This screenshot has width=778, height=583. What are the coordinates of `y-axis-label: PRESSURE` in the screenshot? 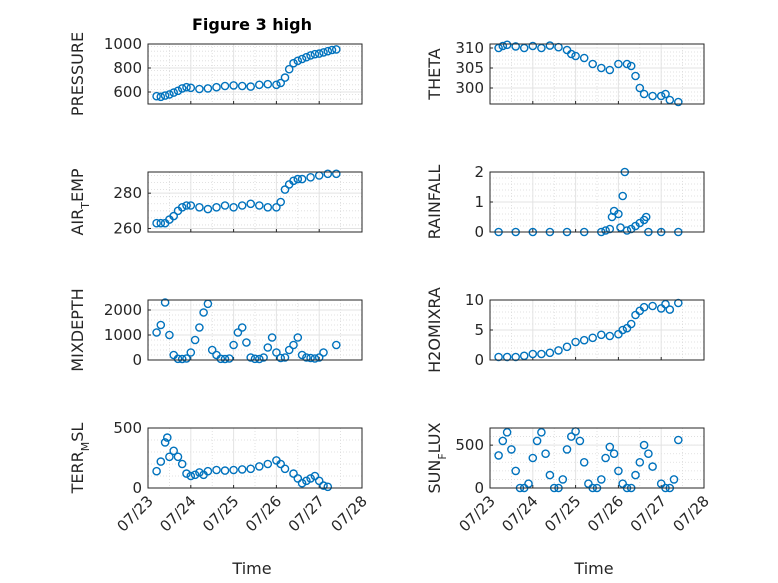 It's located at (77, 74).